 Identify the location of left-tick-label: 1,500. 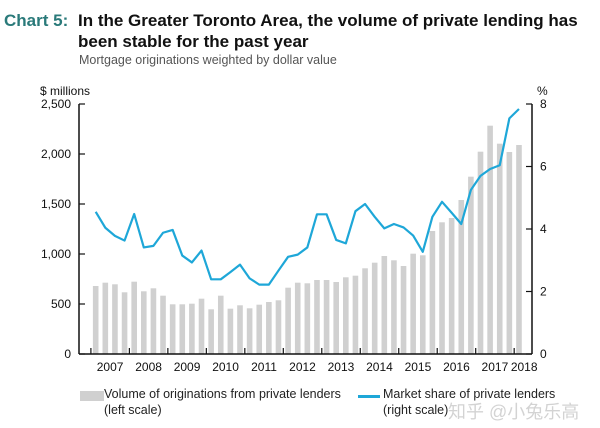
(56, 204).